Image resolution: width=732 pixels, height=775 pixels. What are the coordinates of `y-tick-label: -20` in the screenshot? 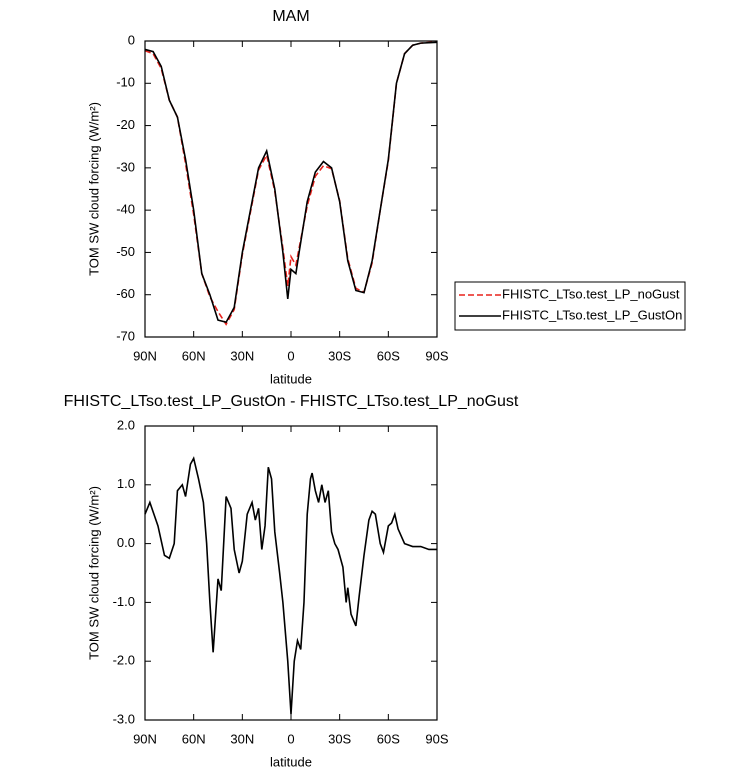 It's located at (125, 124).